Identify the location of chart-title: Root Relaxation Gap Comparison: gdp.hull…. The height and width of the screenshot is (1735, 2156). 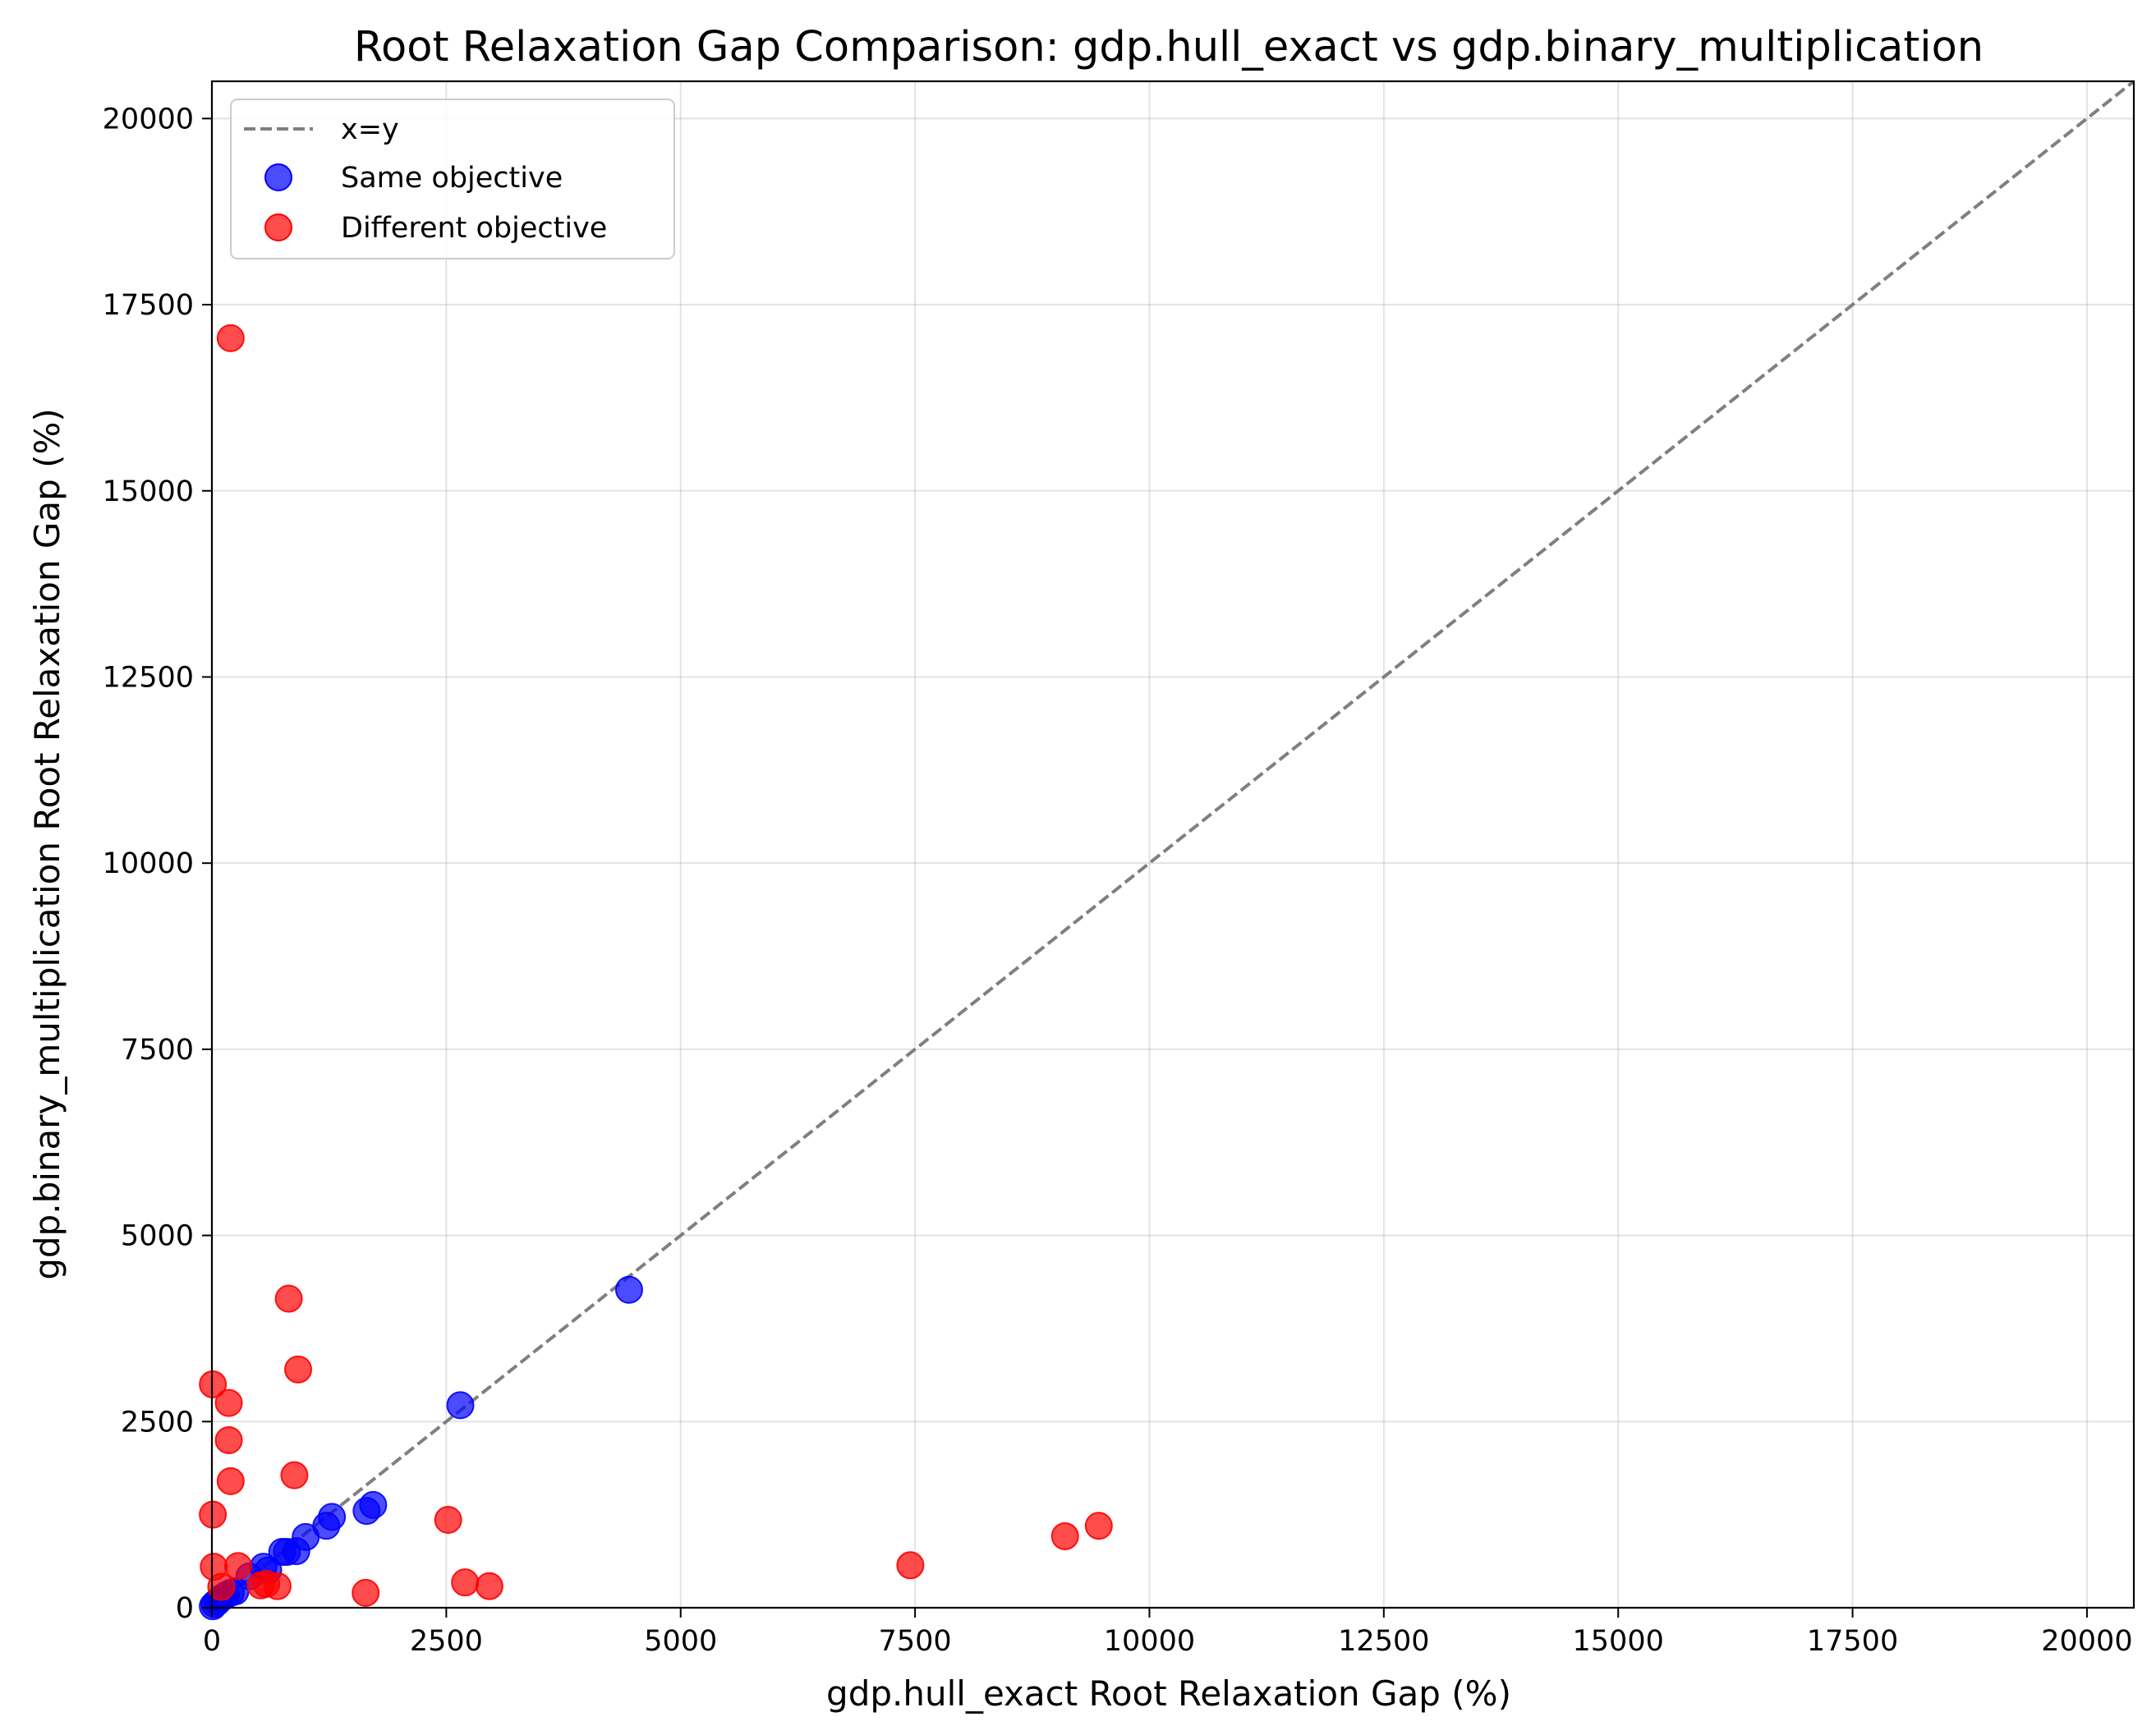
(1169, 47).